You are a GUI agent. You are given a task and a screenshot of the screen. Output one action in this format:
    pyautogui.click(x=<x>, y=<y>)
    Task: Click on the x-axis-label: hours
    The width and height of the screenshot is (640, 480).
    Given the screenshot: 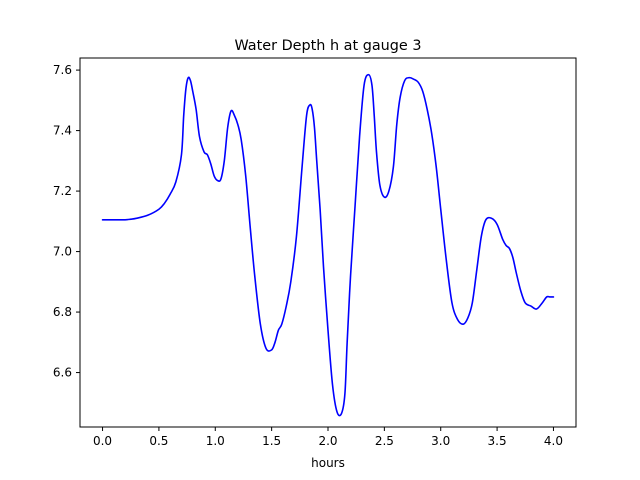 What is the action you would take?
    pyautogui.click(x=328, y=463)
    